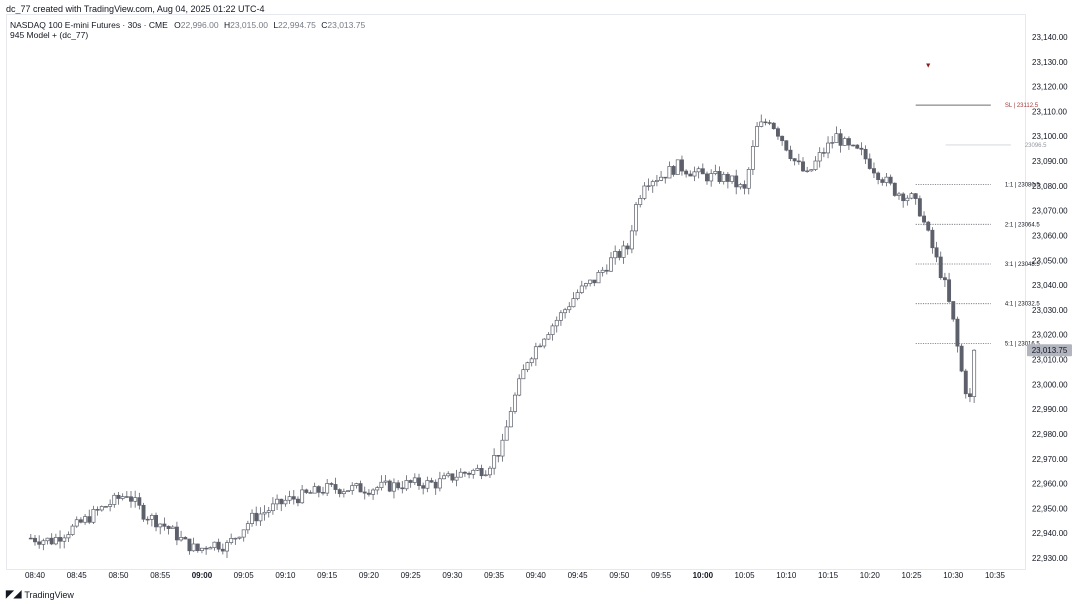 Image resolution: width=1080 pixels, height=604 pixels. Describe the element at coordinates (1050, 508) in the screenshot. I see `y-tick-label: 22,950.00` at that location.